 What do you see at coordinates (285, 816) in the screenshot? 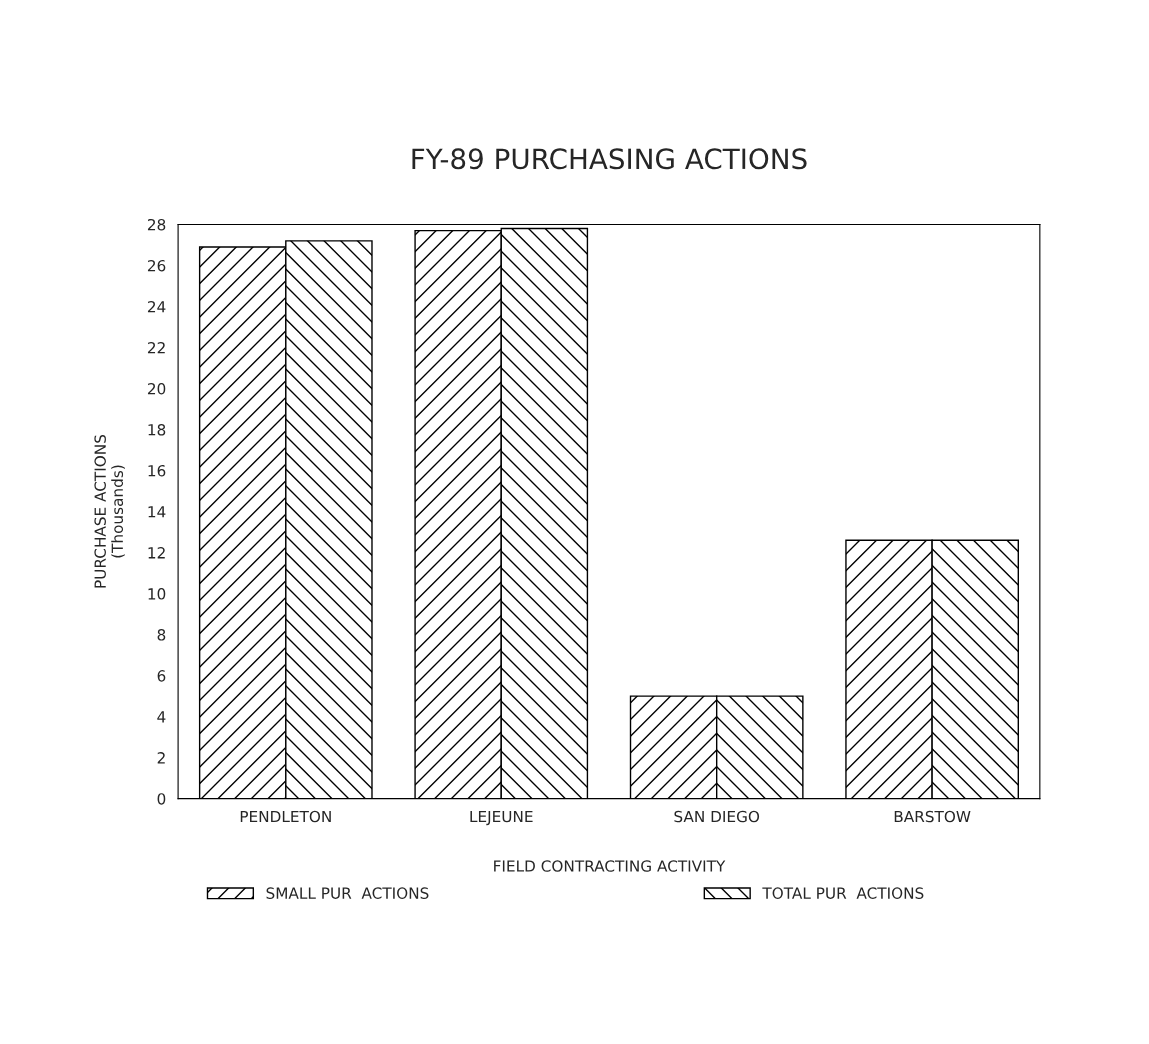
I see `x-tick-label: PENDLETON` at bounding box center [285, 816].